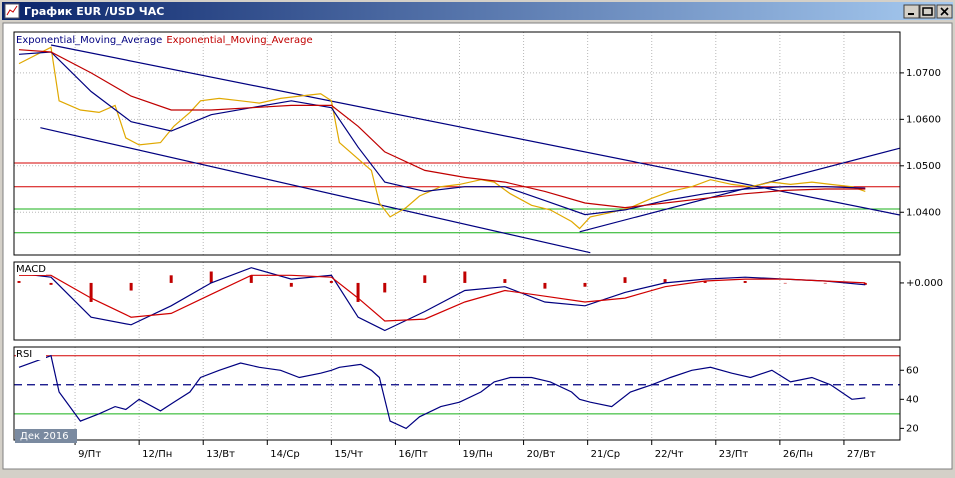  I want to click on x-tick-label: 21/Ср, so click(605, 454).